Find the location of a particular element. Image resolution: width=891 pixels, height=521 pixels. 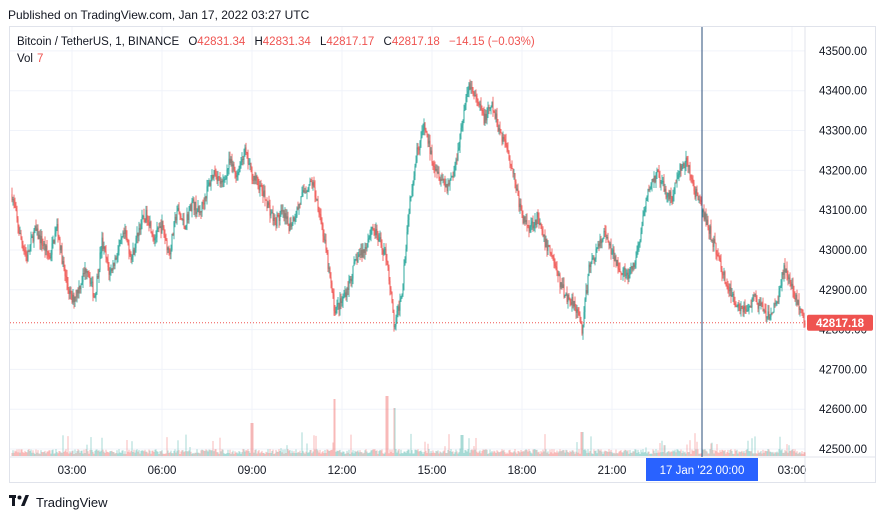

footer-brand: TradingView is located at coordinates (58, 502).